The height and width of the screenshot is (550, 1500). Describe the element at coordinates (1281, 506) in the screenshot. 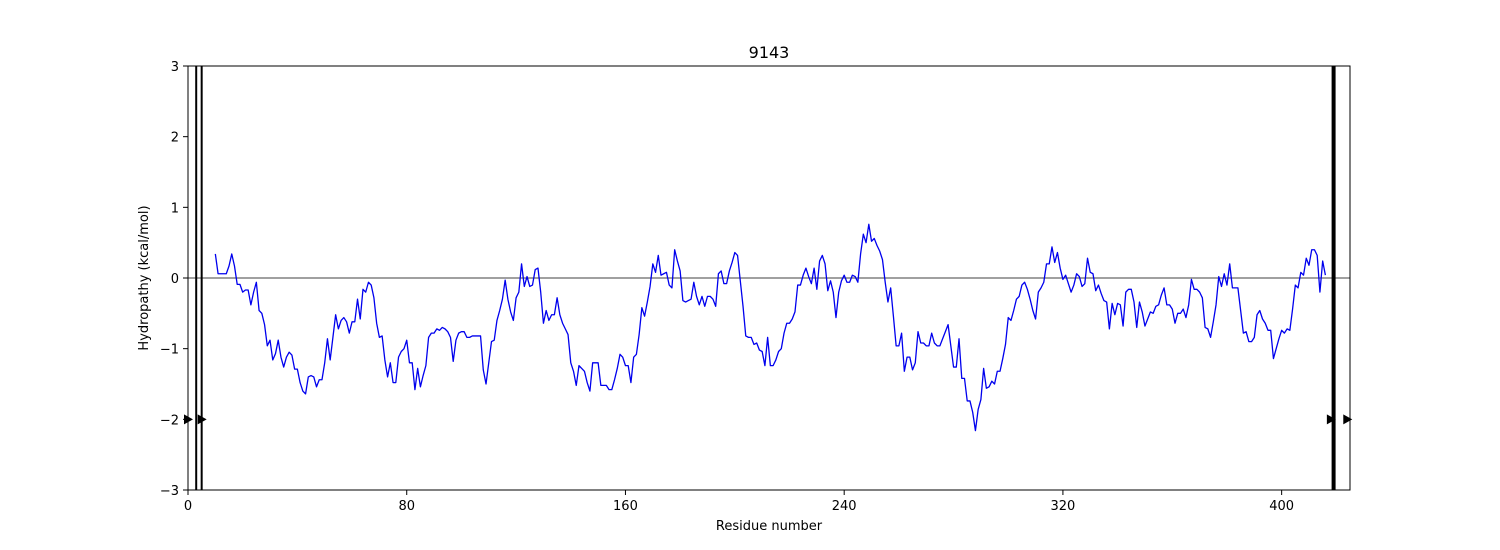

I see `x-tick-label: 400` at that location.